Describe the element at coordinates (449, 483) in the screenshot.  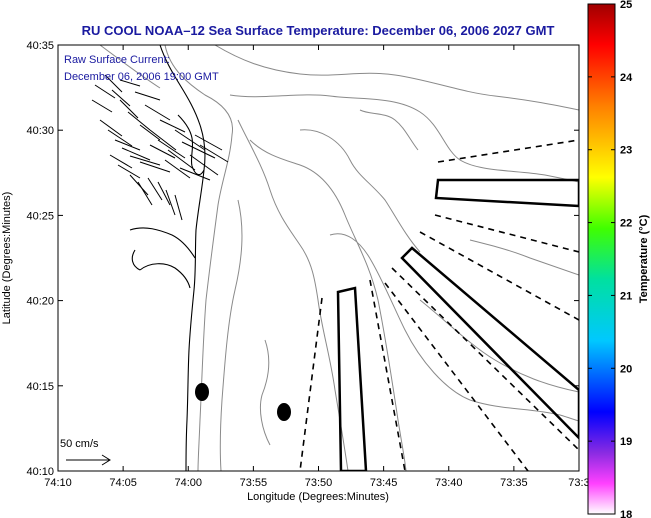
I see `x-tick-label: 73:40` at that location.